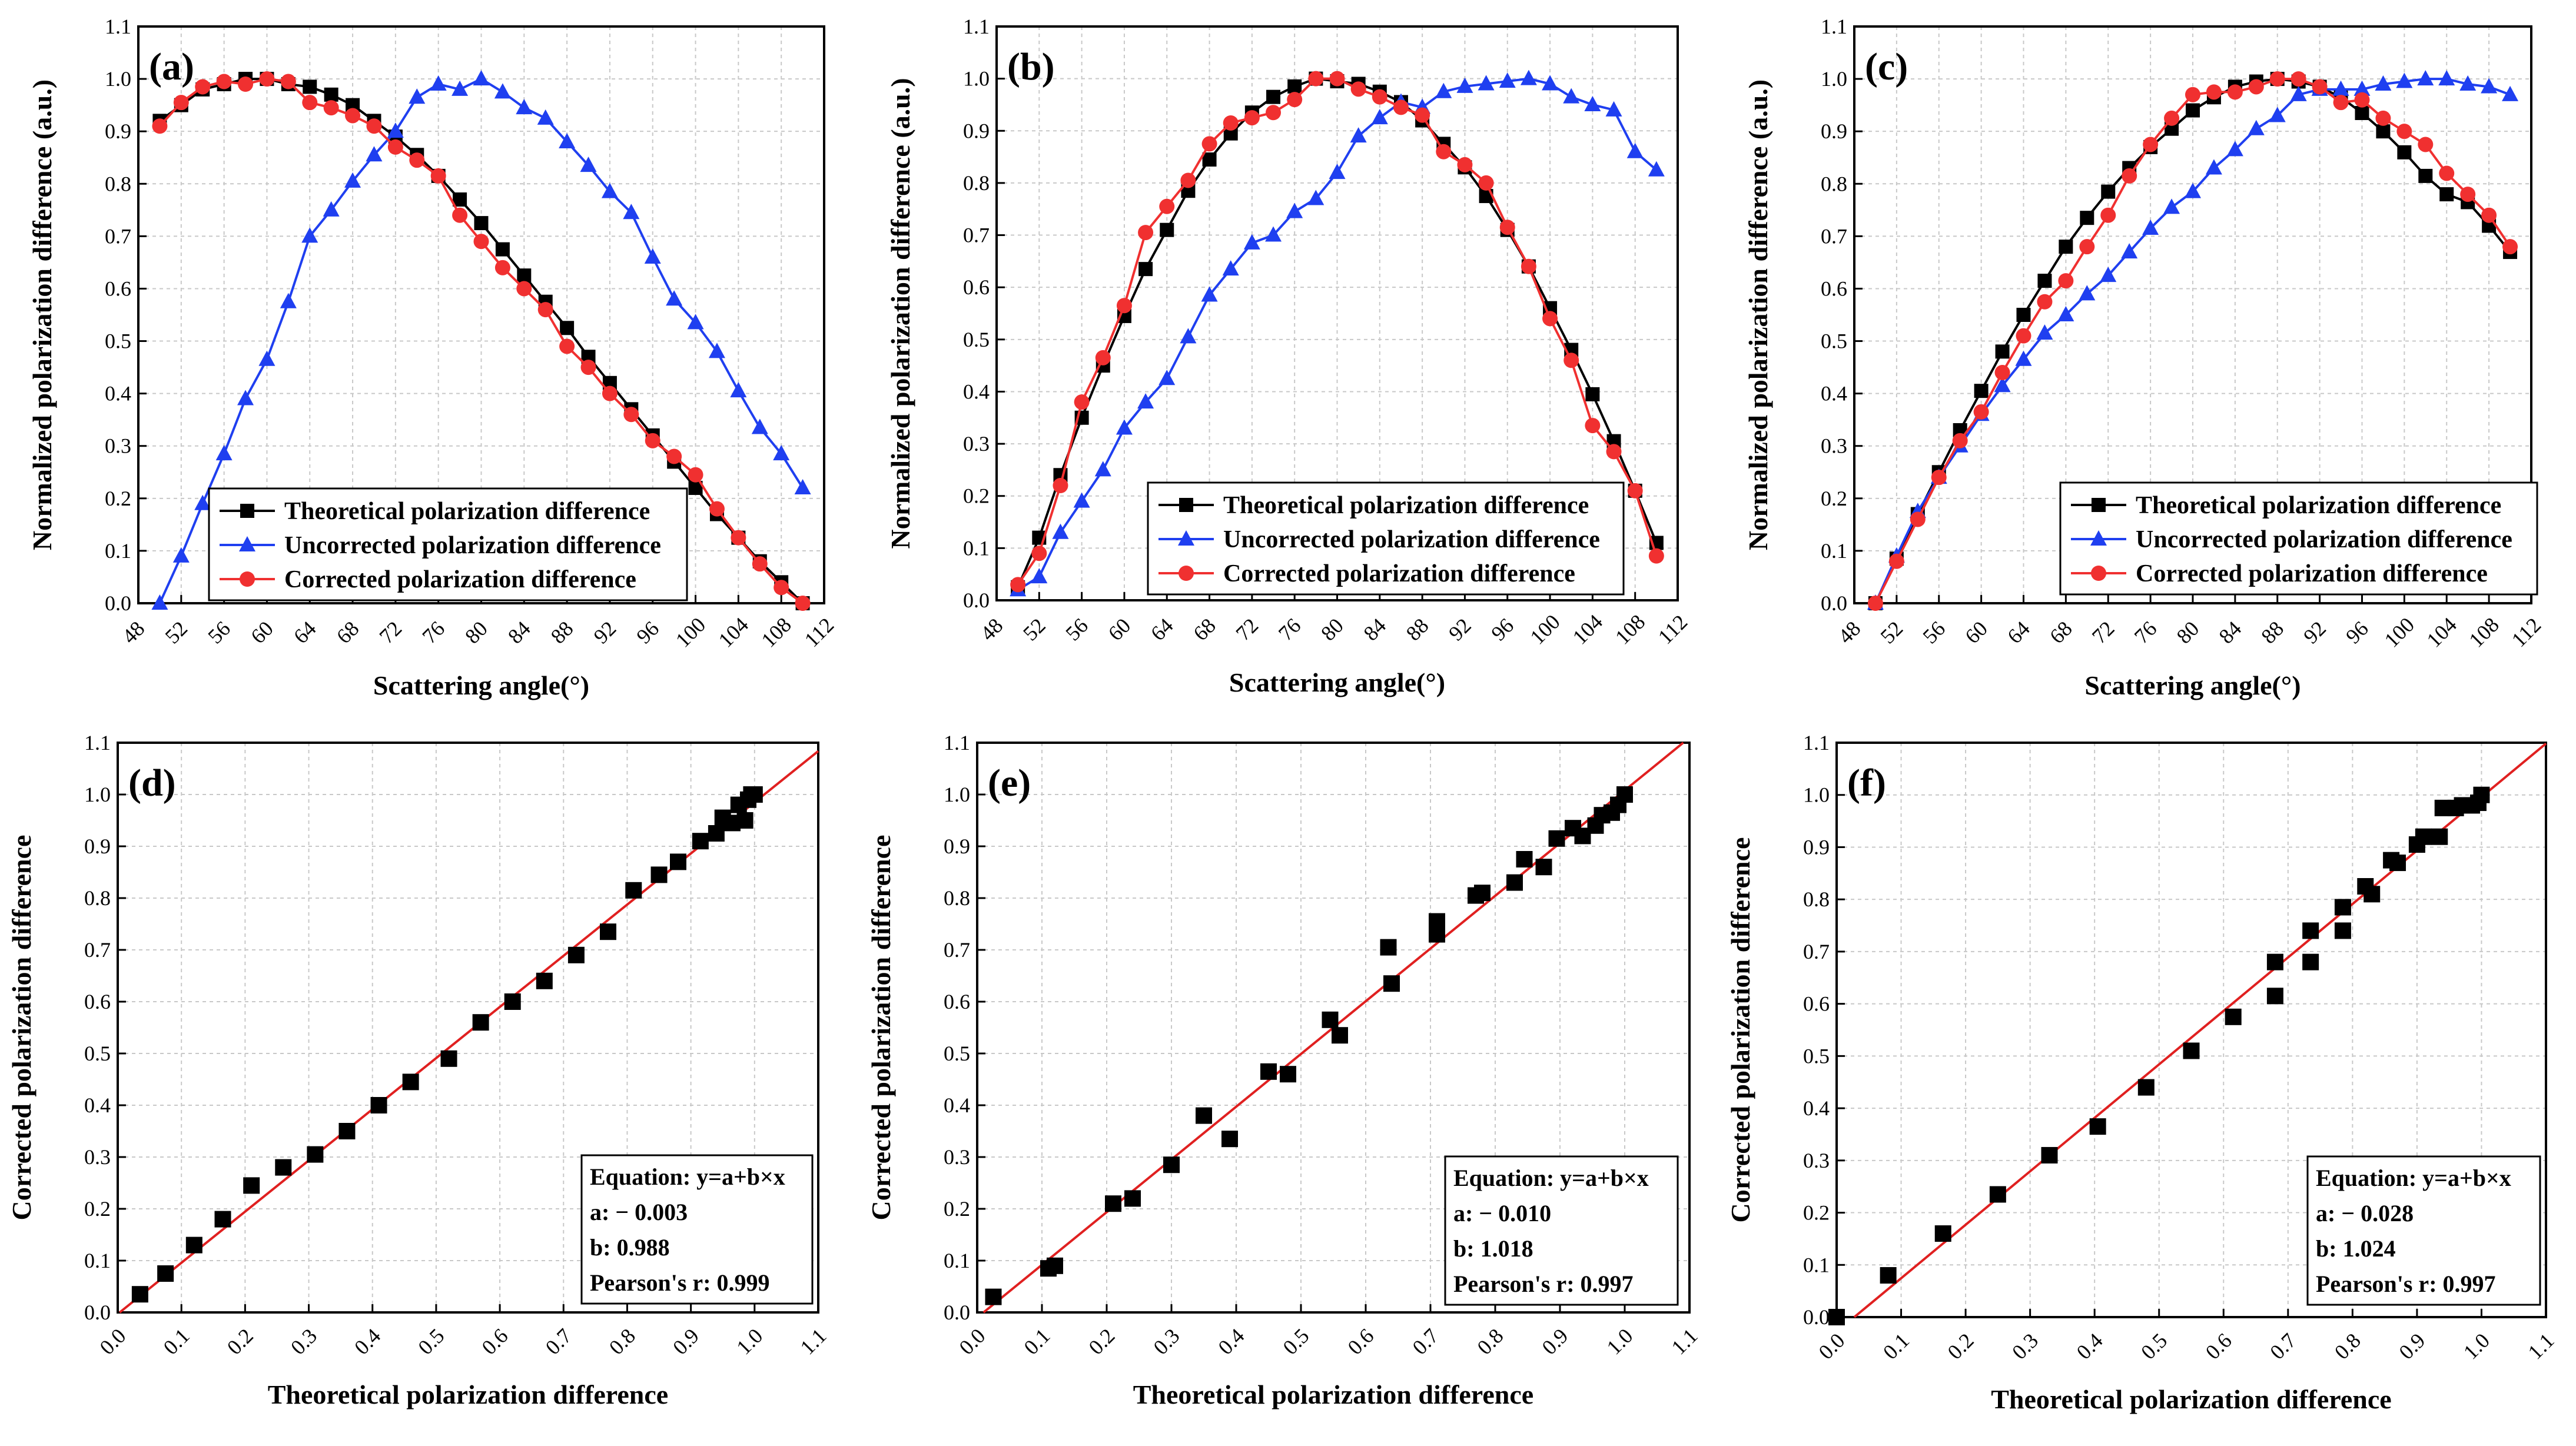 The width and height of the screenshot is (2576, 1446). Describe the element at coordinates (976, 391) in the screenshot. I see `y-tick-label: 0.4` at that location.